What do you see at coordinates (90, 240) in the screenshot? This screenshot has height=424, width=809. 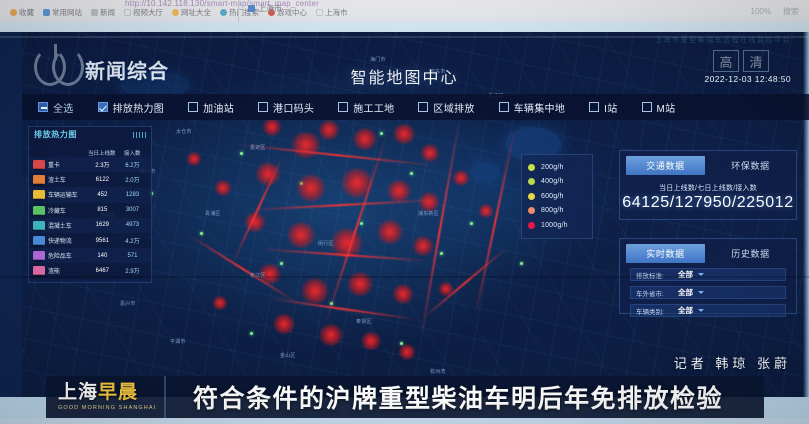 I see `table-row: 快递物流 9561 4.2万` at bounding box center [90, 240].